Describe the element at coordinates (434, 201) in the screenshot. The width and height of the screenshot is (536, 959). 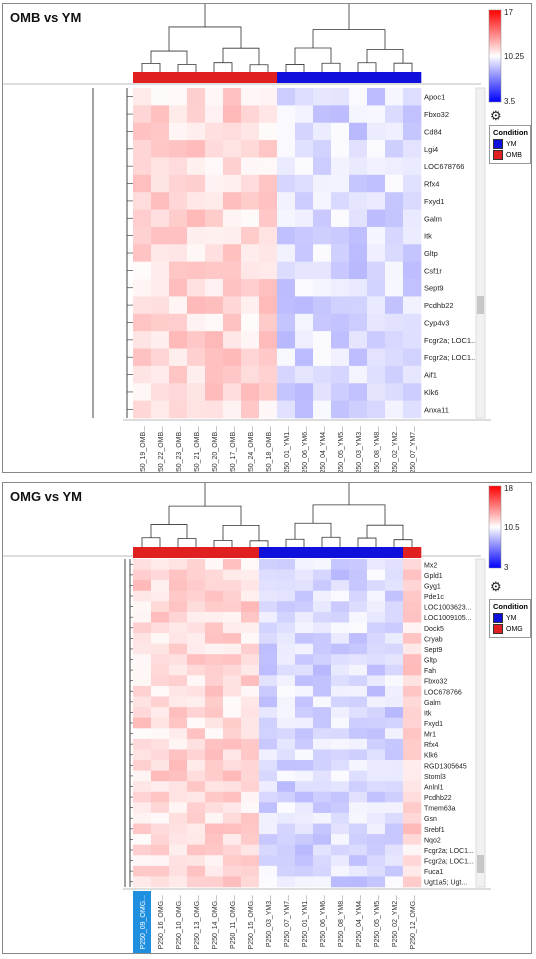
I see `row-label: Fxyd1` at that location.